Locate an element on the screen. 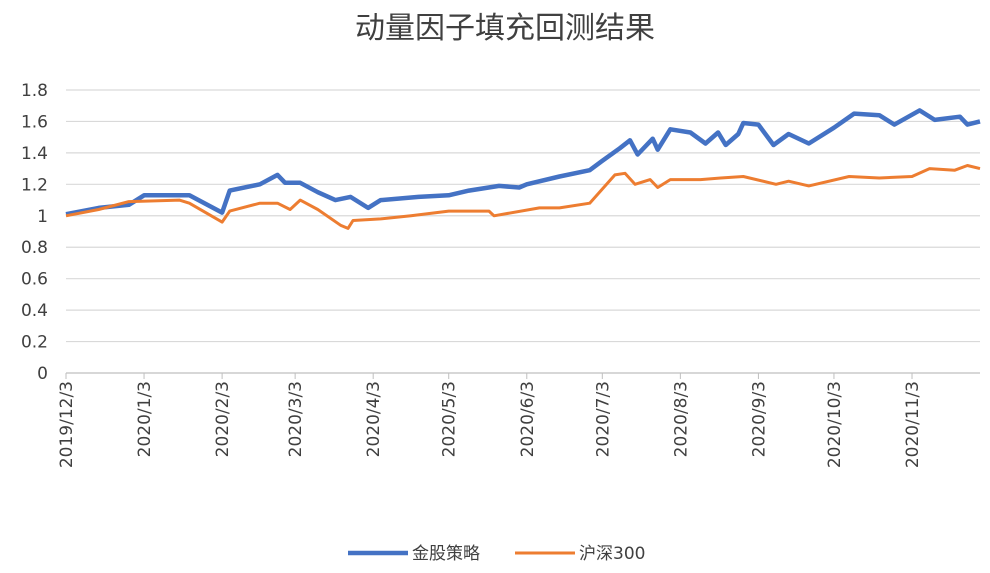 The image size is (990, 573). x-tick-label: 2020/9/3 is located at coordinates (759, 419).